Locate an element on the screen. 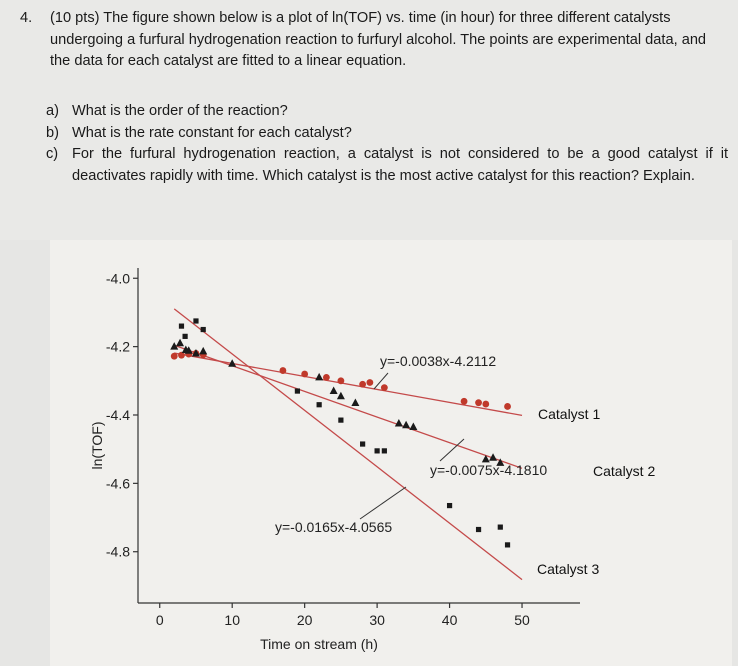 The width and height of the screenshot is (738, 666). fit-equation-label: y=-0.0165x-4.0565 is located at coordinates (333, 527).